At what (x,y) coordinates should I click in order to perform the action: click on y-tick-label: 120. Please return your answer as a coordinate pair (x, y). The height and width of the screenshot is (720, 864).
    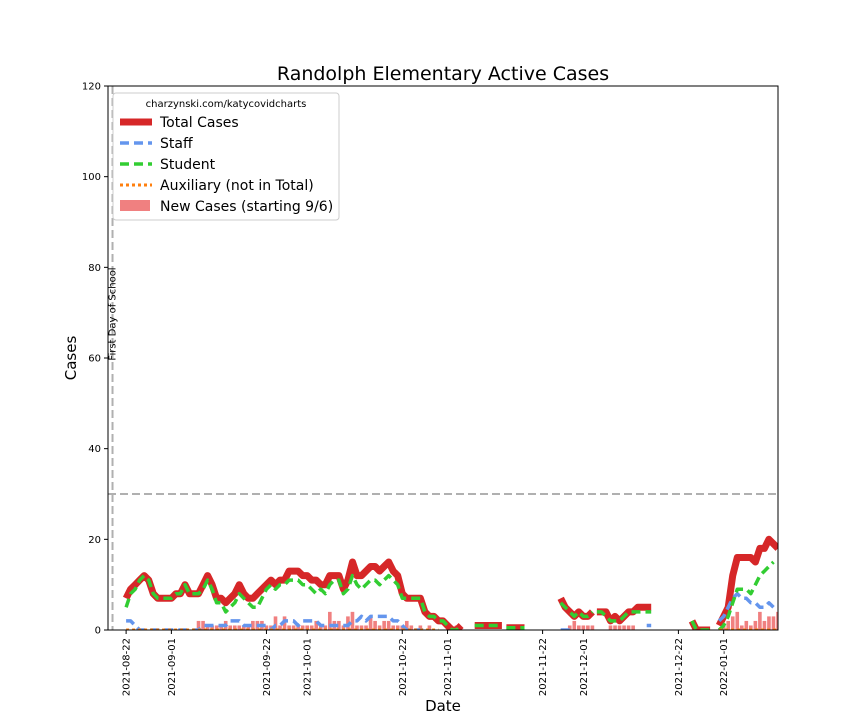
    Looking at the image, I should click on (91, 87).